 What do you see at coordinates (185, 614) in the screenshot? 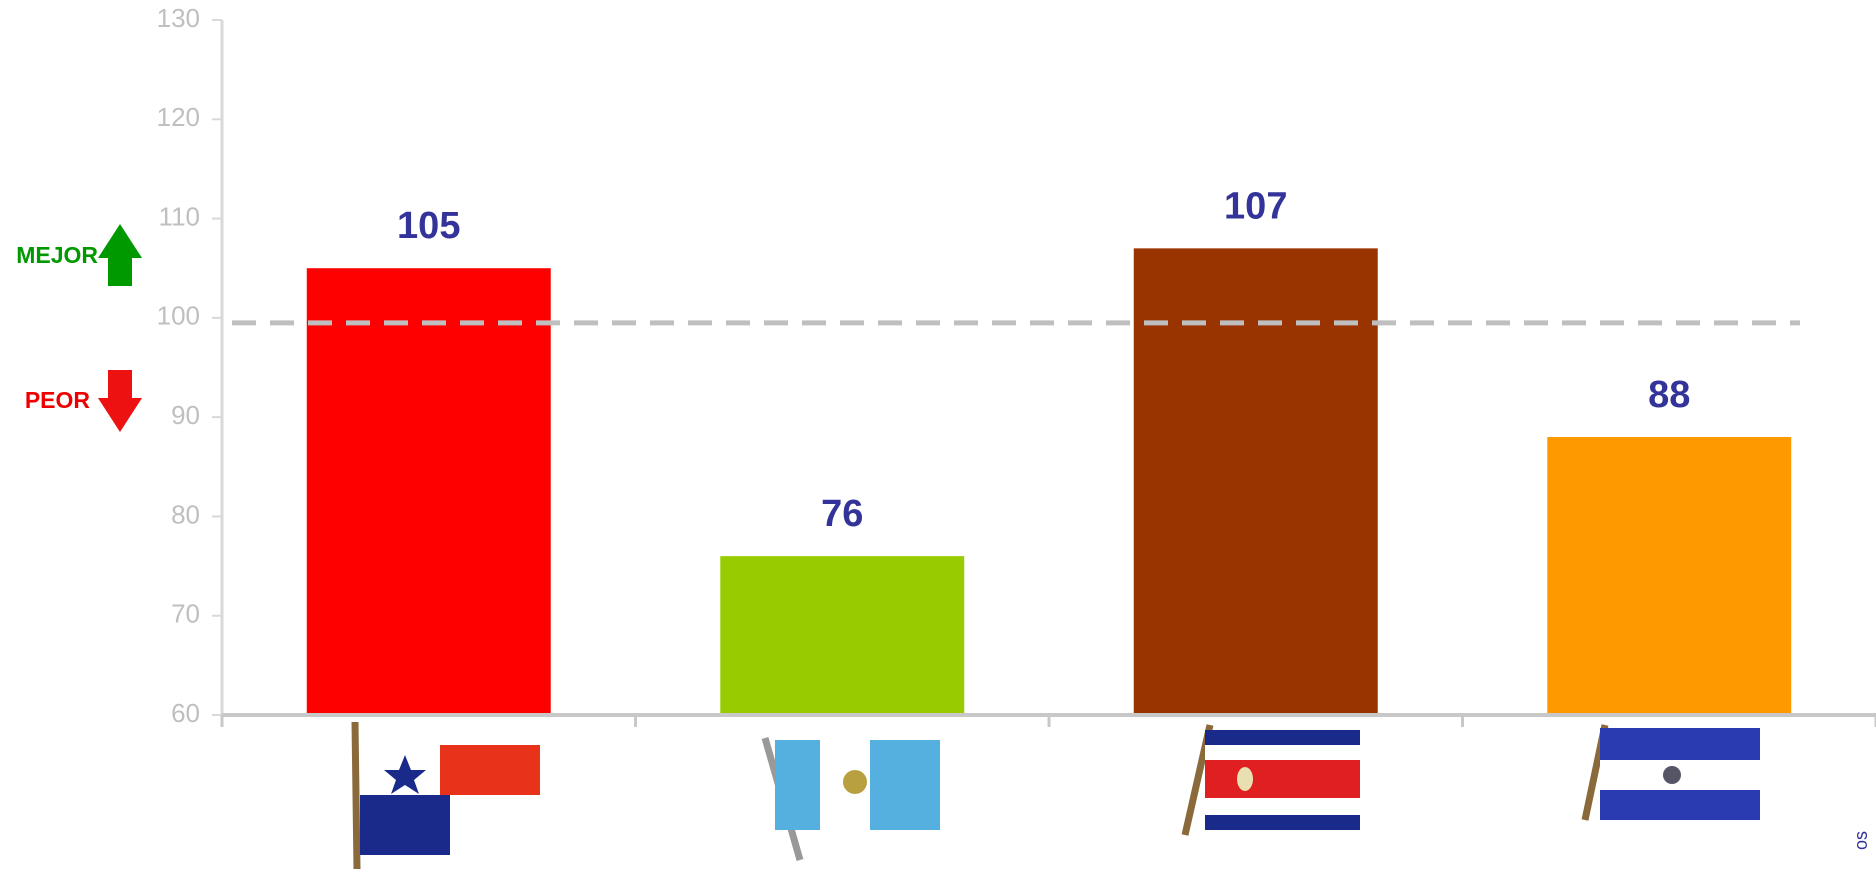
I see `y-tick-label: 70` at bounding box center [185, 614].